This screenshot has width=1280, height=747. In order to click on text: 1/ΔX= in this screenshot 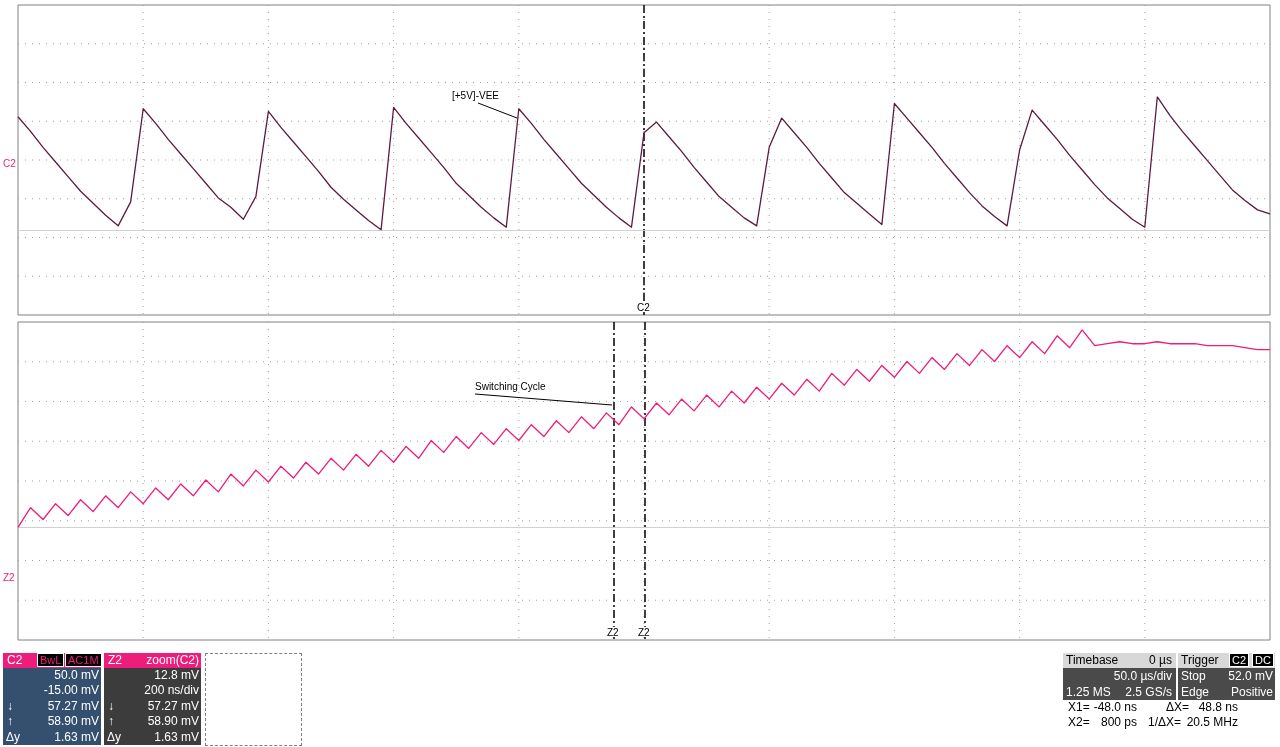, I will do `click(1165, 722)`.